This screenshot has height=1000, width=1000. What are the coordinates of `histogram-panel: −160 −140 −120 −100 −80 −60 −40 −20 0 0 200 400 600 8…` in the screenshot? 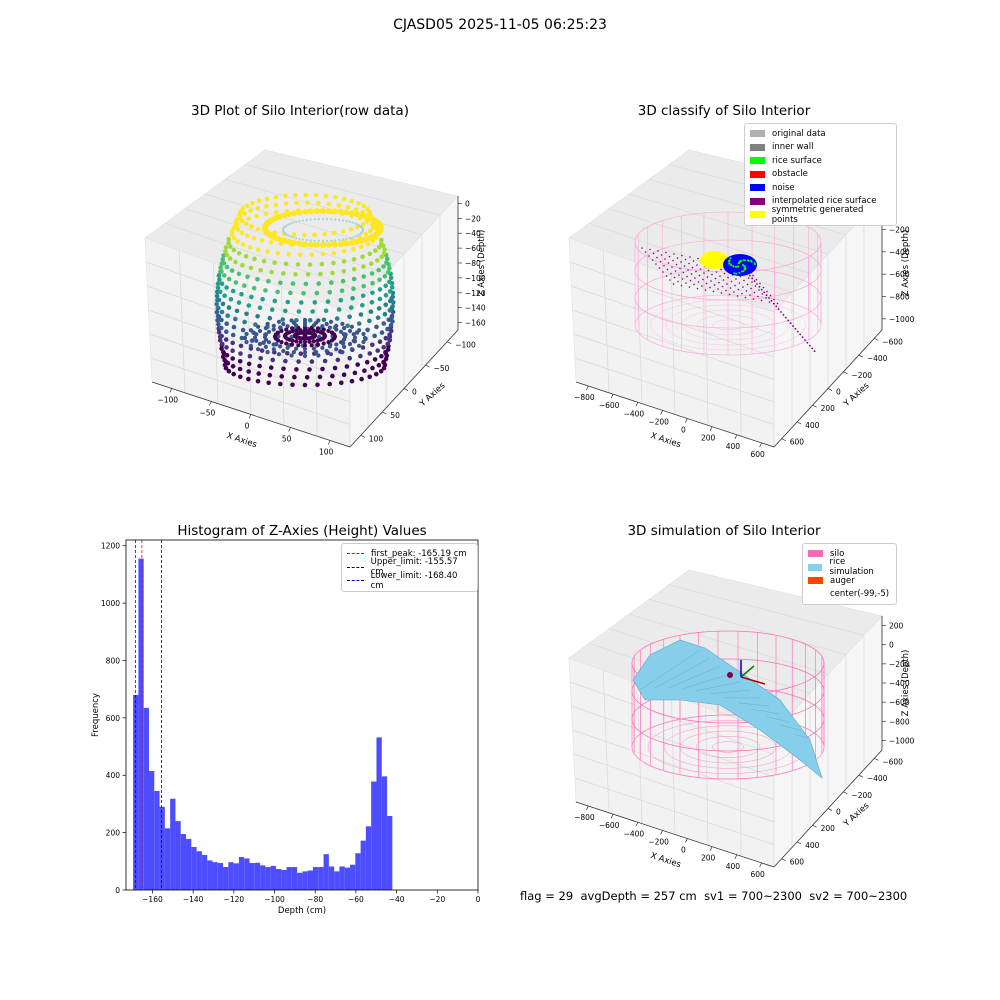 It's located at (286, 727).